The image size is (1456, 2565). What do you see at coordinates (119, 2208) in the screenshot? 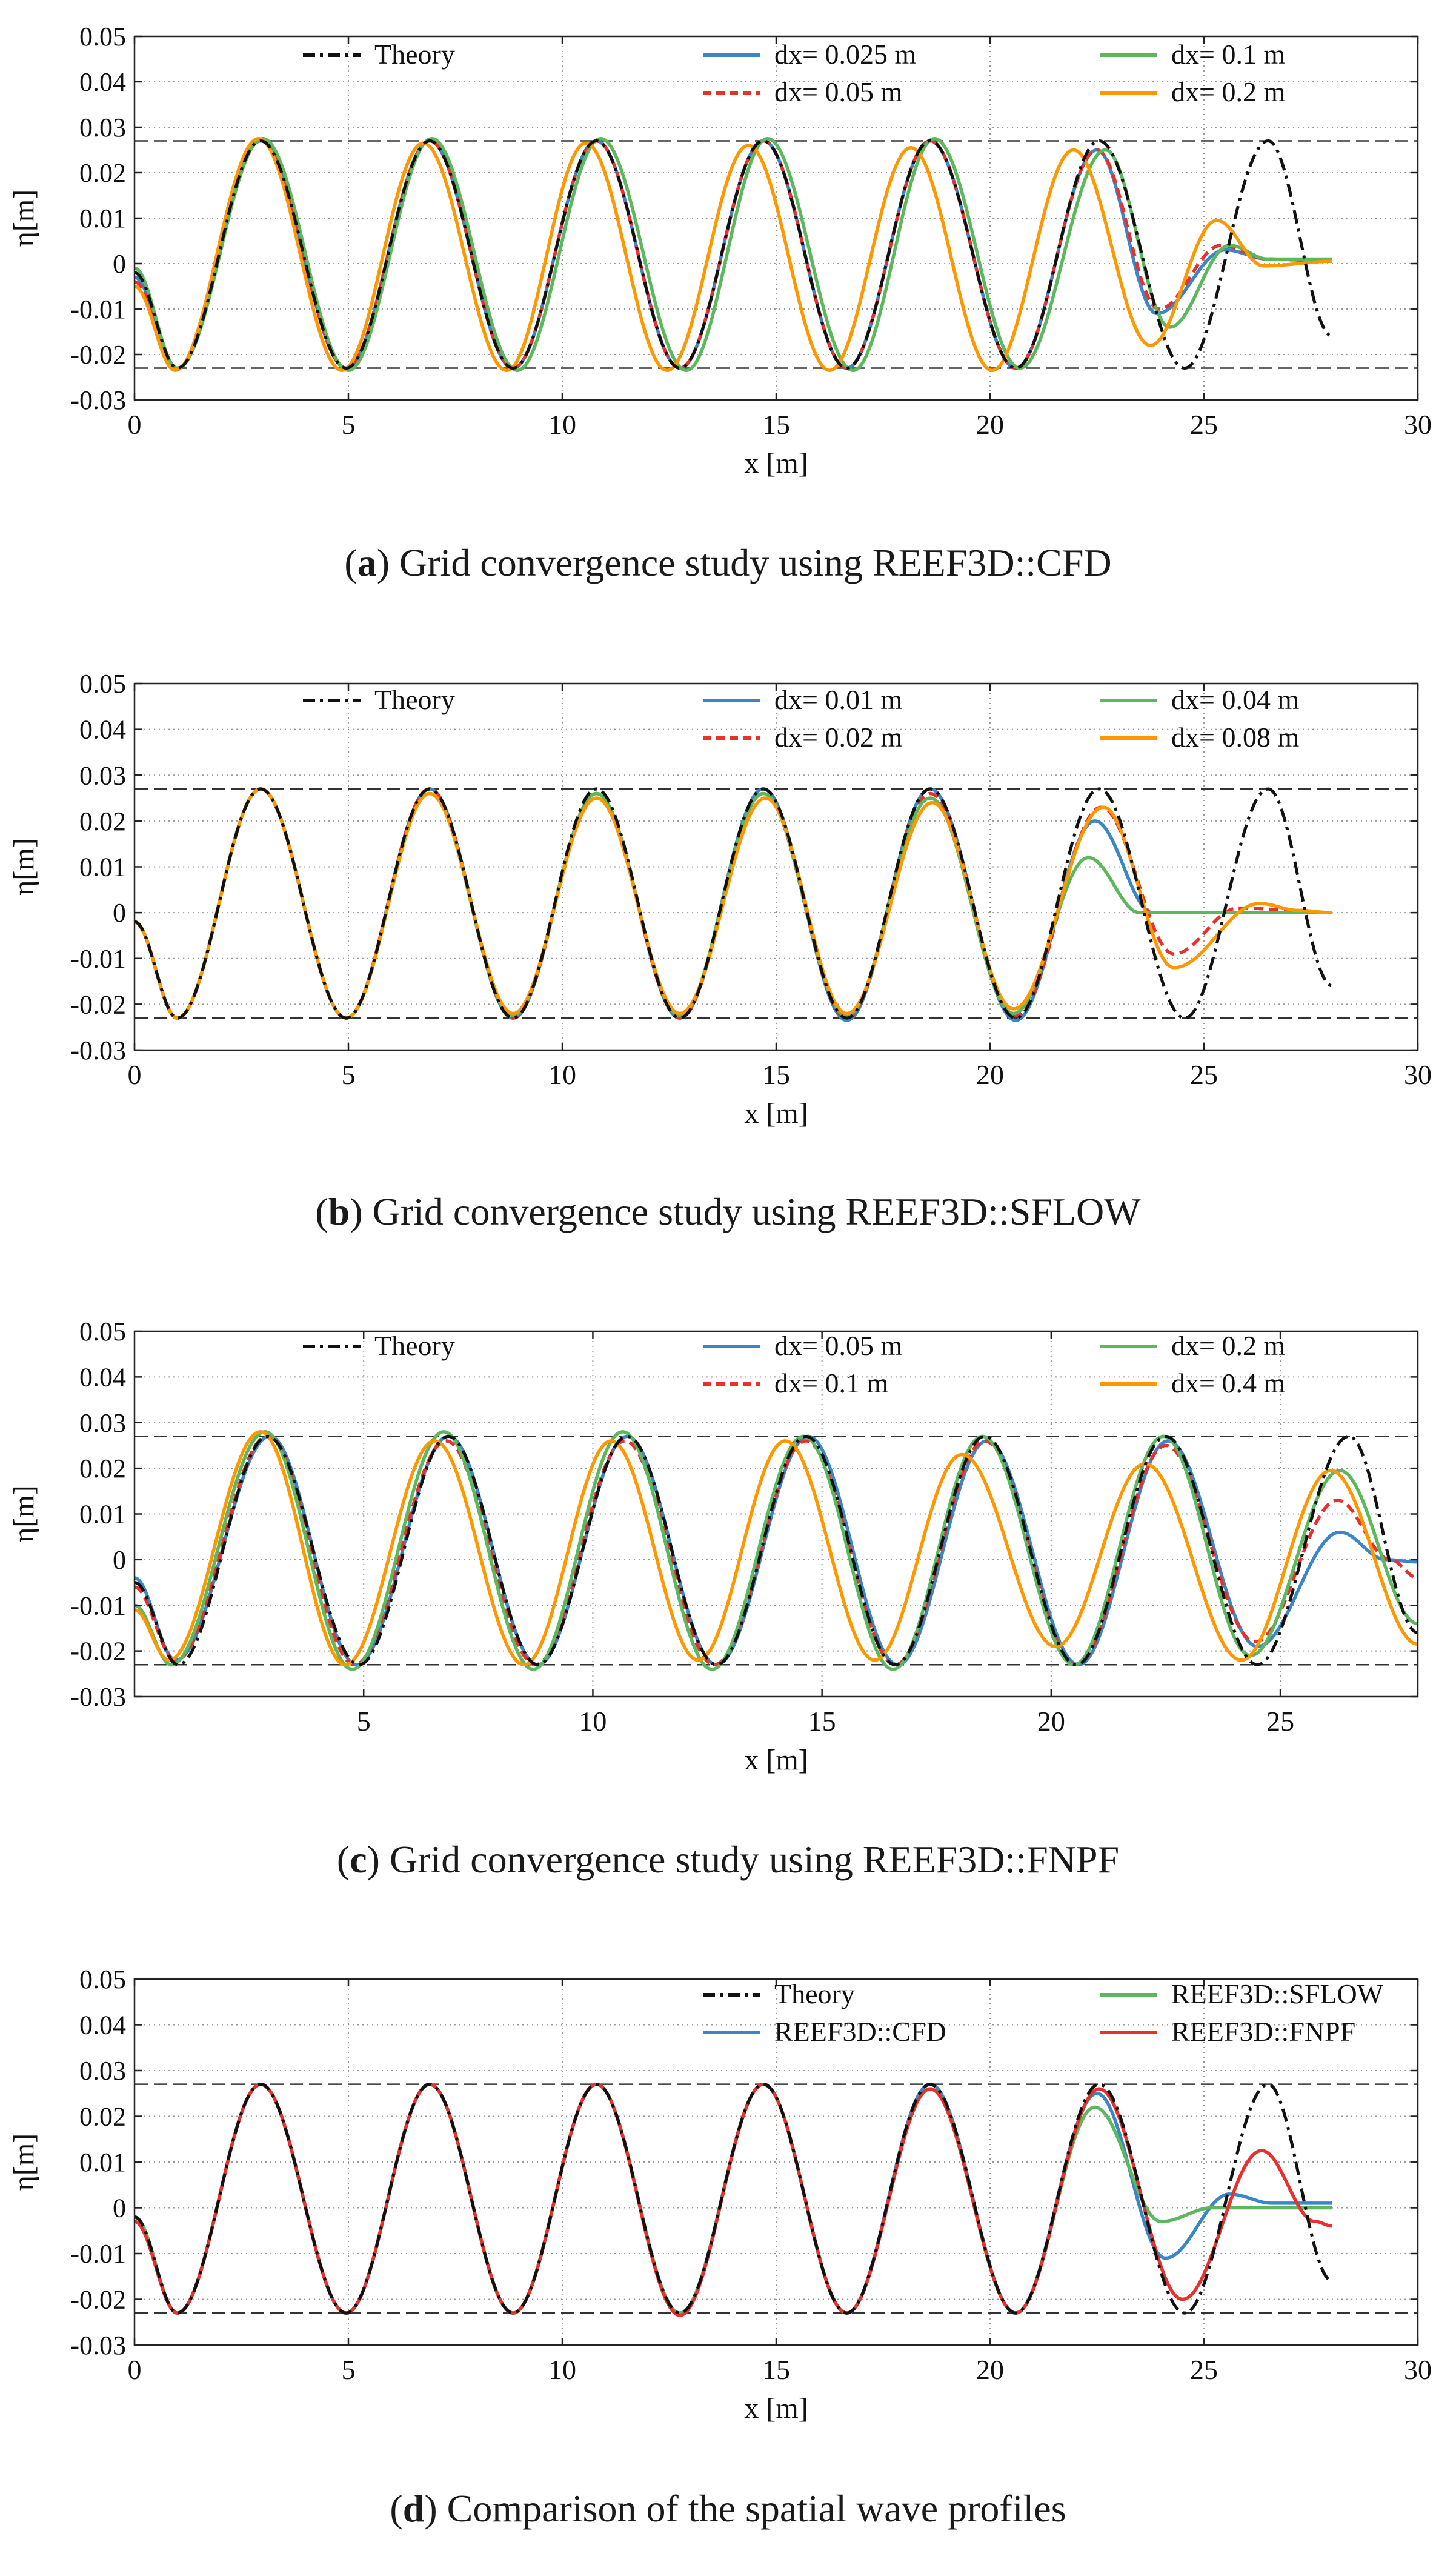
I see `y-tick-label: 0` at bounding box center [119, 2208].